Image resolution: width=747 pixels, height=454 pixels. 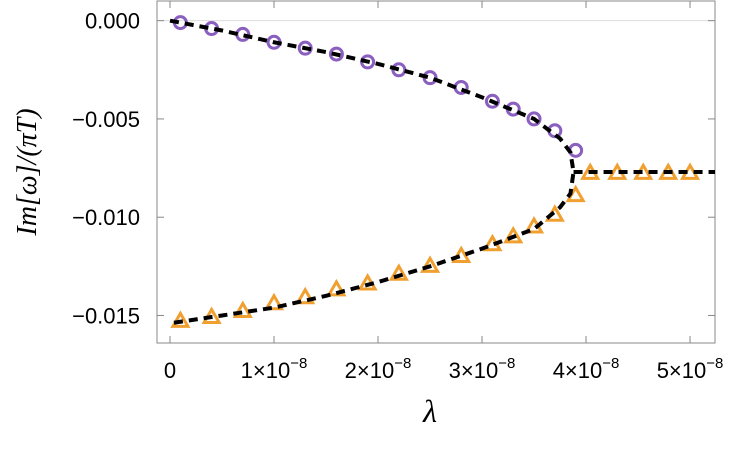 I want to click on y-tick-label: −0.005, so click(x=106, y=119).